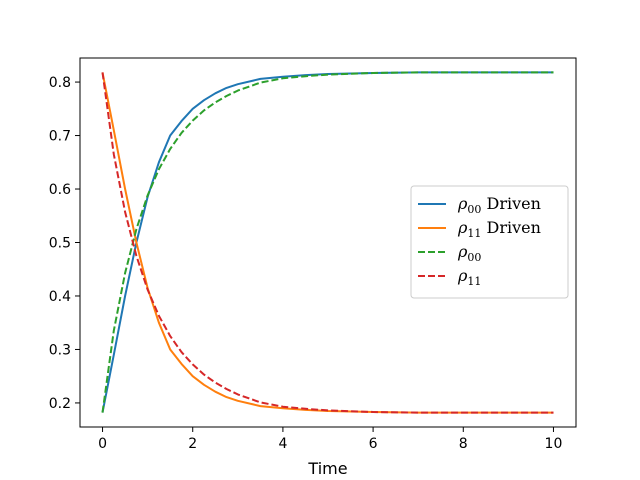 The image size is (640, 480). What do you see at coordinates (60, 244) in the screenshot?
I see `y-tick-label: 0.5` at bounding box center [60, 244].